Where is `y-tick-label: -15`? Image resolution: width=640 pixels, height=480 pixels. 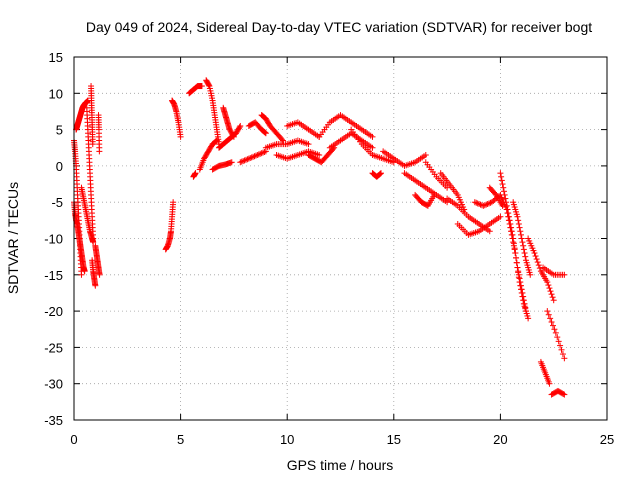
y-tick-label: -15 is located at coordinates (53, 275).